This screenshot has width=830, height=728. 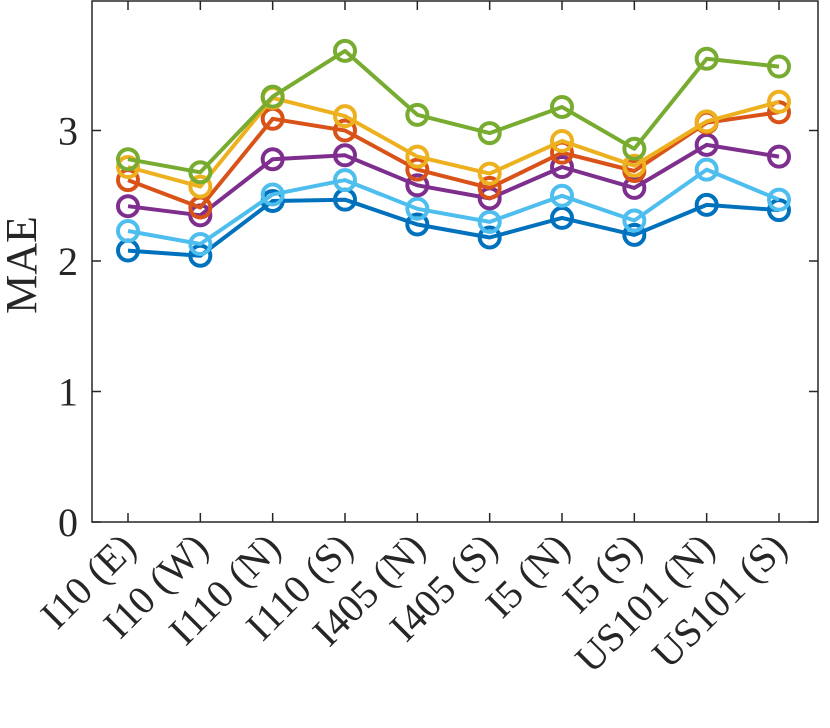 What do you see at coordinates (68, 392) in the screenshot?
I see `y-tick-label: 1` at bounding box center [68, 392].